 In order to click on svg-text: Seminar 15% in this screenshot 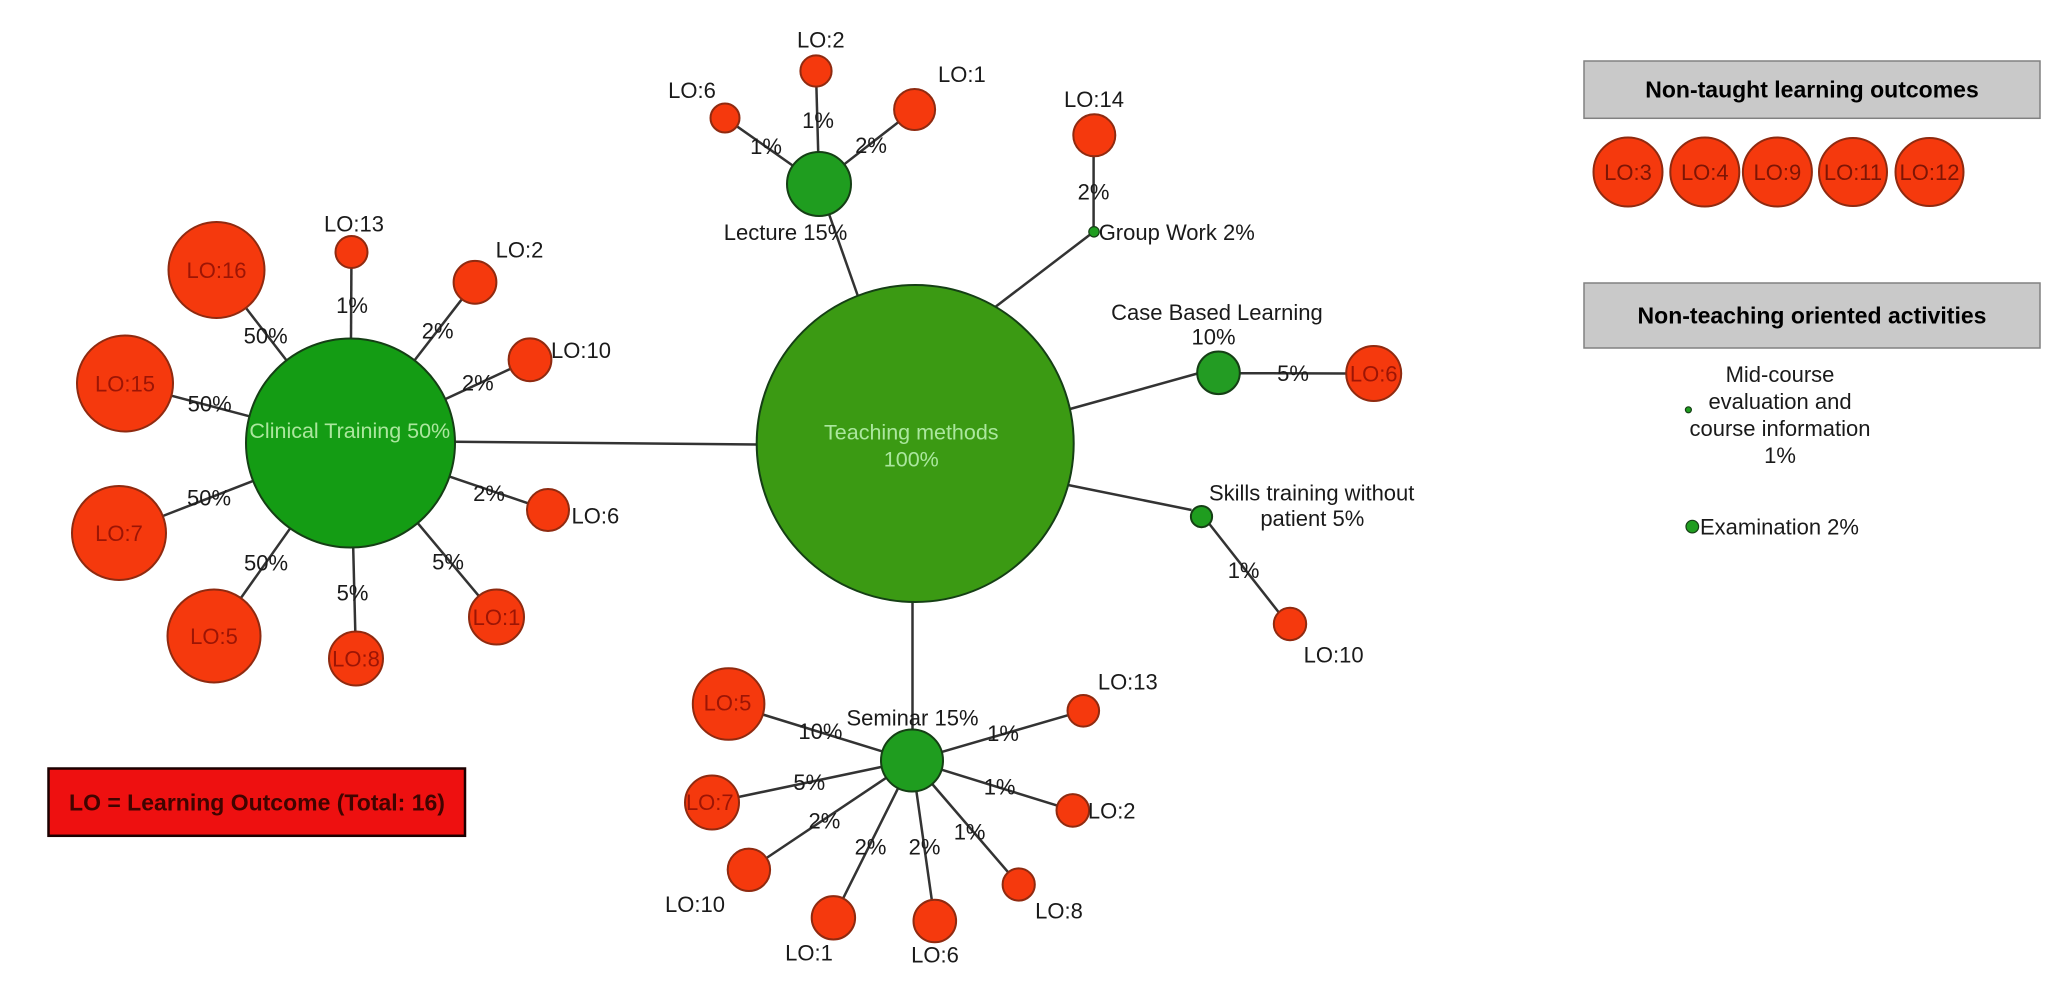, I will do `click(912, 718)`.